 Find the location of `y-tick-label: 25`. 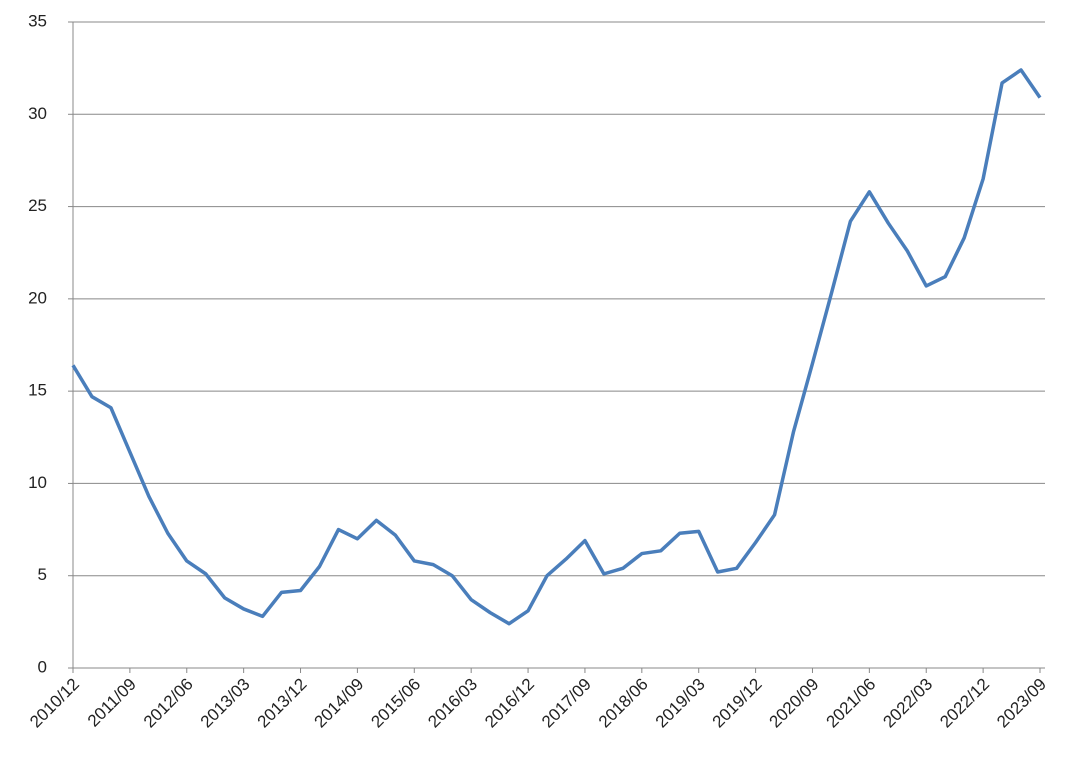

y-tick-label: 25 is located at coordinates (37, 205).